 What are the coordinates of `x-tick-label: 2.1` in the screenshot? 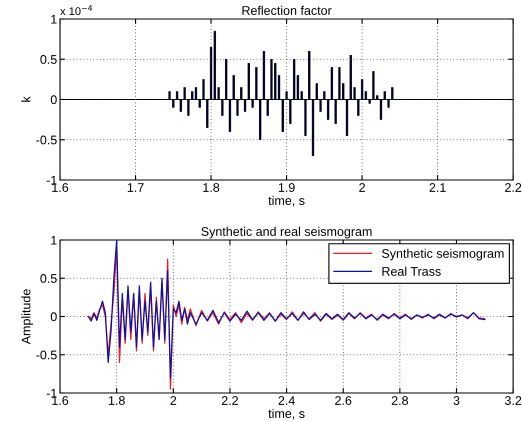 It's located at (438, 187).